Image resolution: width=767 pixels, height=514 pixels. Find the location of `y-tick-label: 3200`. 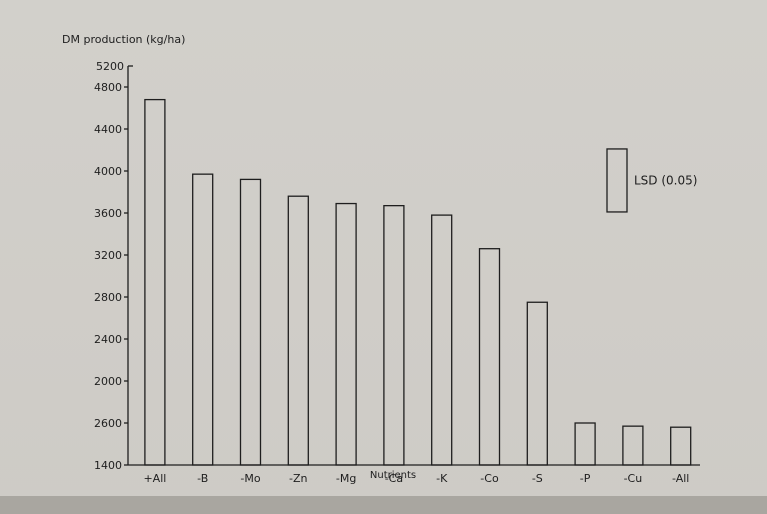

y-tick-label: 3200 is located at coordinates (108, 255).